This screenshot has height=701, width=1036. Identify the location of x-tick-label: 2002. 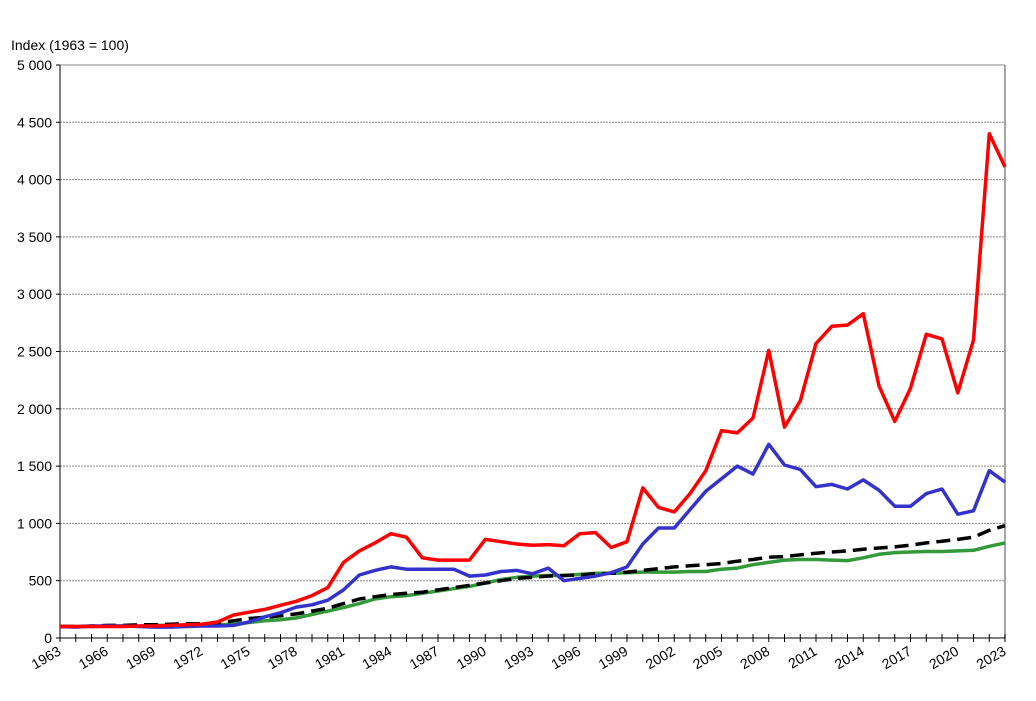
(660, 658).